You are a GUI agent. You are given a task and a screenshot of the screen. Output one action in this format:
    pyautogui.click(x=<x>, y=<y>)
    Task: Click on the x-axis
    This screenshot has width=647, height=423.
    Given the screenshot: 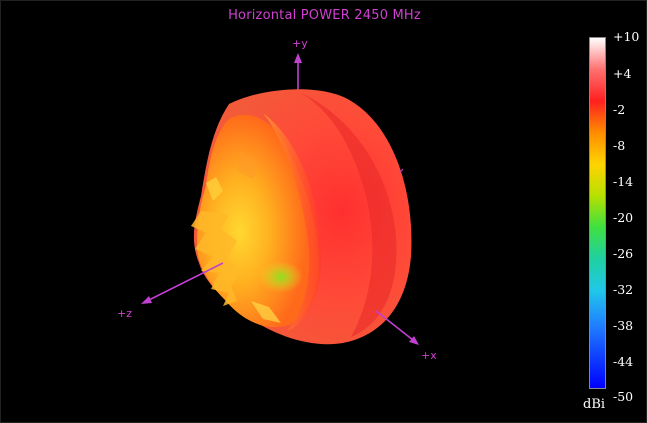 What is the action you would take?
    pyautogui.click(x=397, y=256)
    